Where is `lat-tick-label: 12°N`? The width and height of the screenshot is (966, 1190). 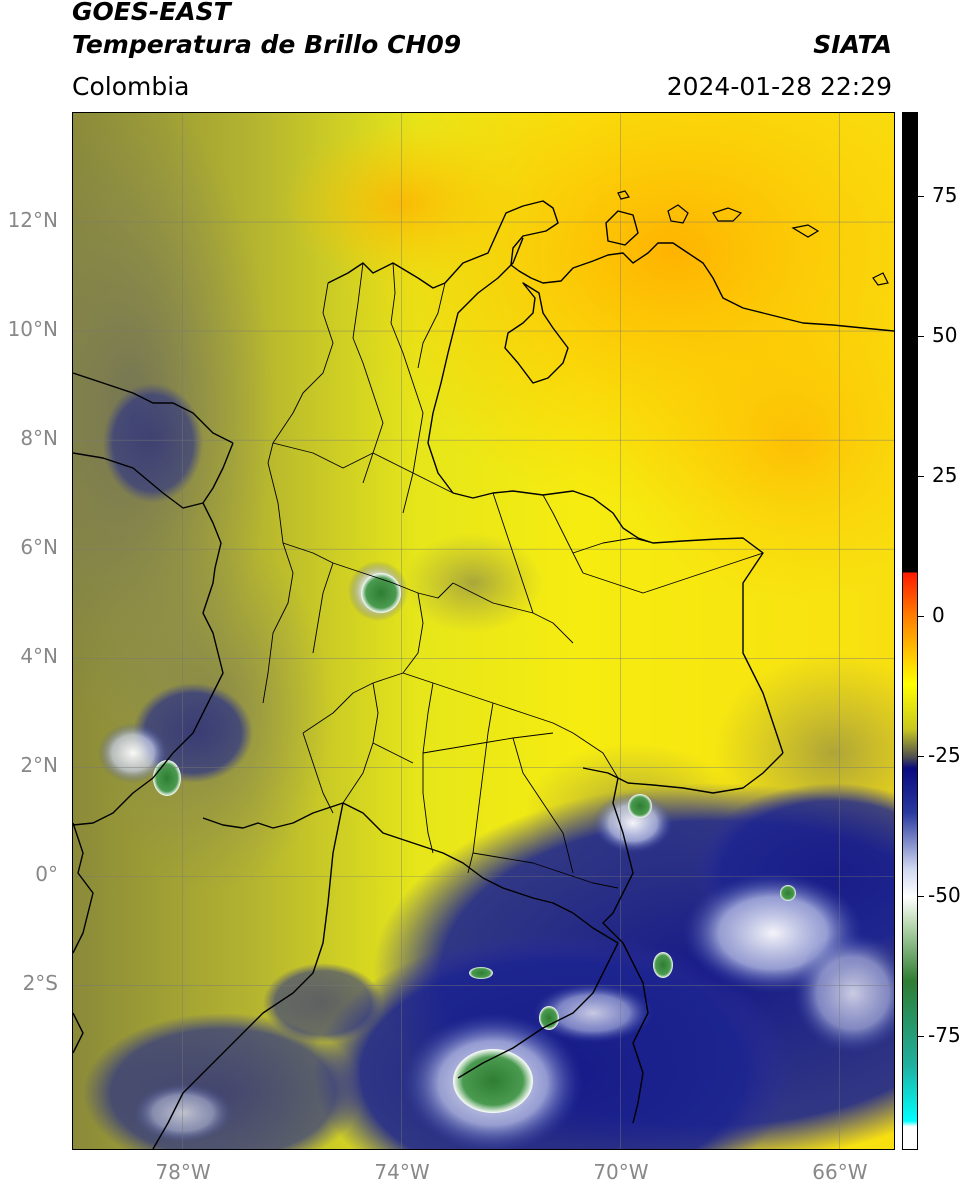 lat-tick-label: 12°N is located at coordinates (32, 220).